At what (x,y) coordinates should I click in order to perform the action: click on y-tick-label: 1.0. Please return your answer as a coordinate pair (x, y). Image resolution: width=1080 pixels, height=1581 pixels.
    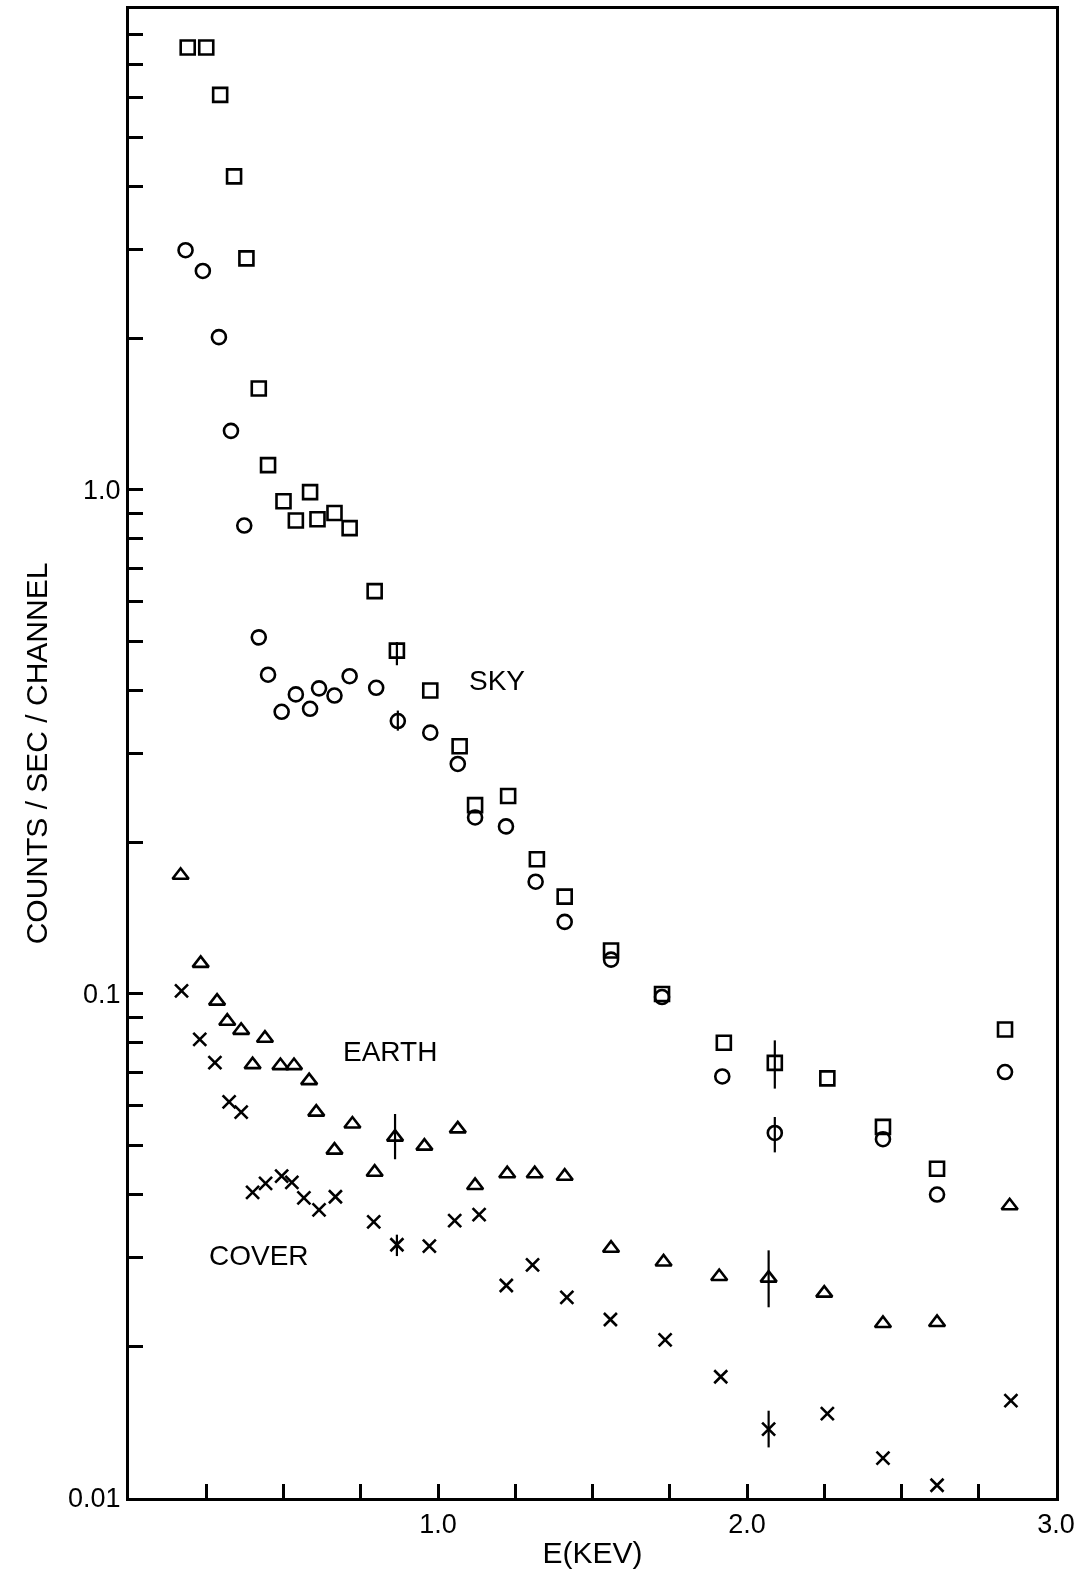
    Looking at the image, I should click on (102, 490).